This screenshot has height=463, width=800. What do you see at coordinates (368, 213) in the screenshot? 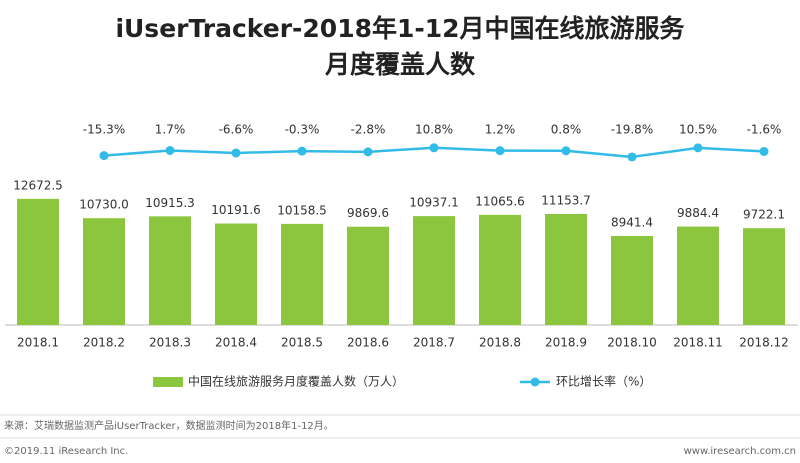
I see `bar-label: 9869.6` at bounding box center [368, 213].